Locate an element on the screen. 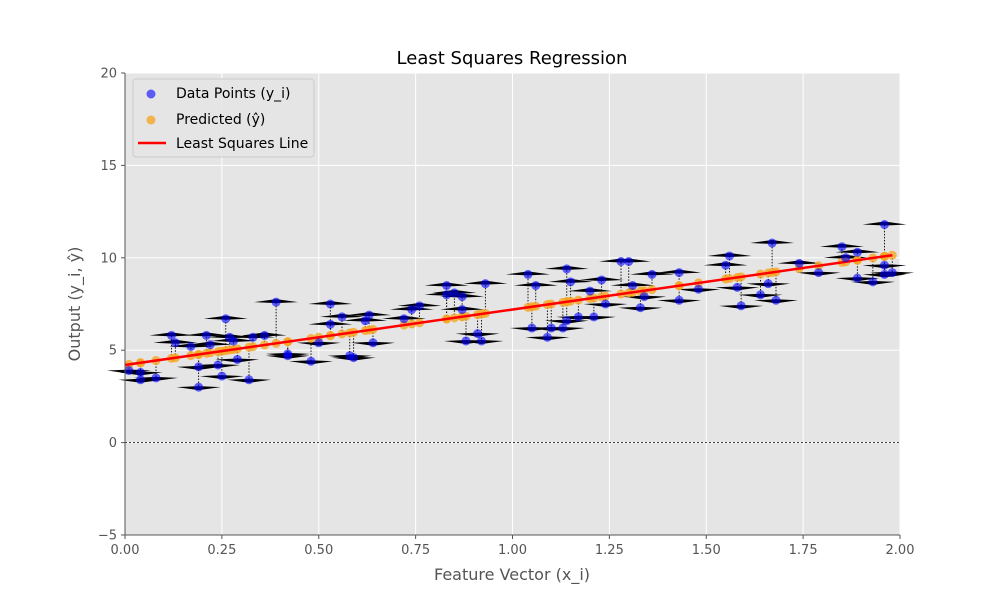  legend-label-line: Least Squares Line is located at coordinates (242, 144).